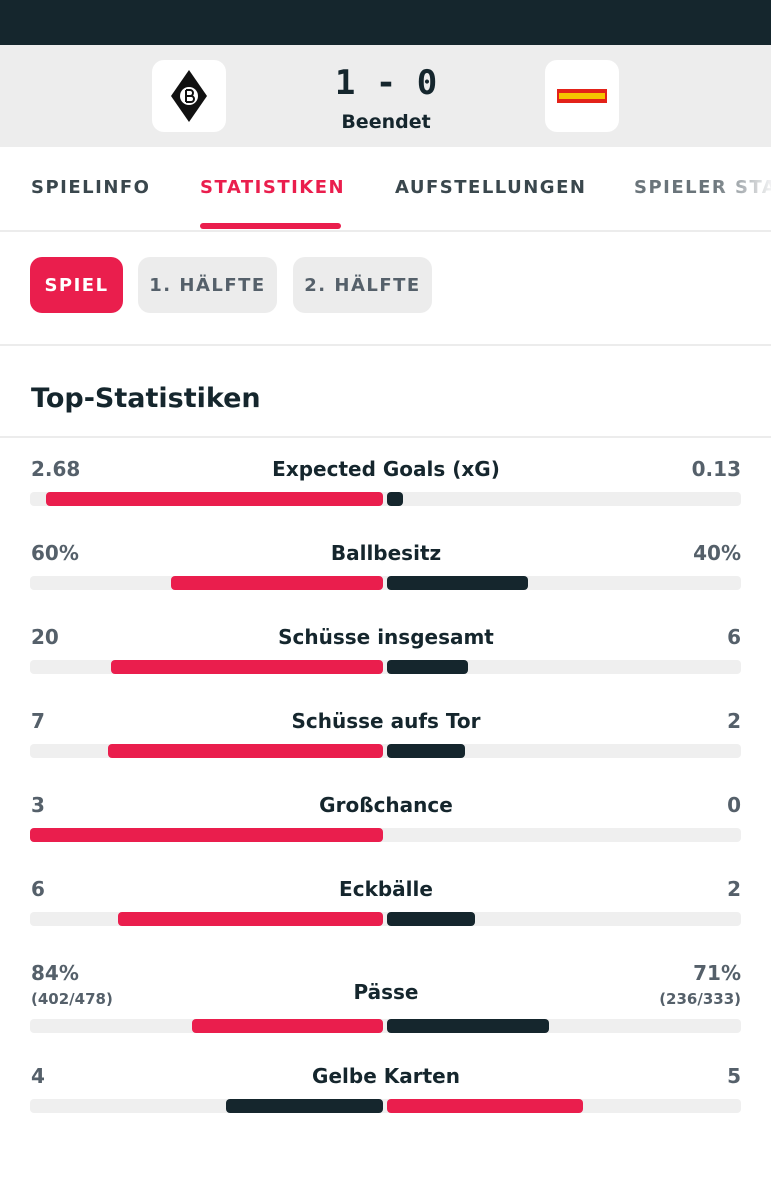  I want to click on home-value: 6, so click(38, 889).